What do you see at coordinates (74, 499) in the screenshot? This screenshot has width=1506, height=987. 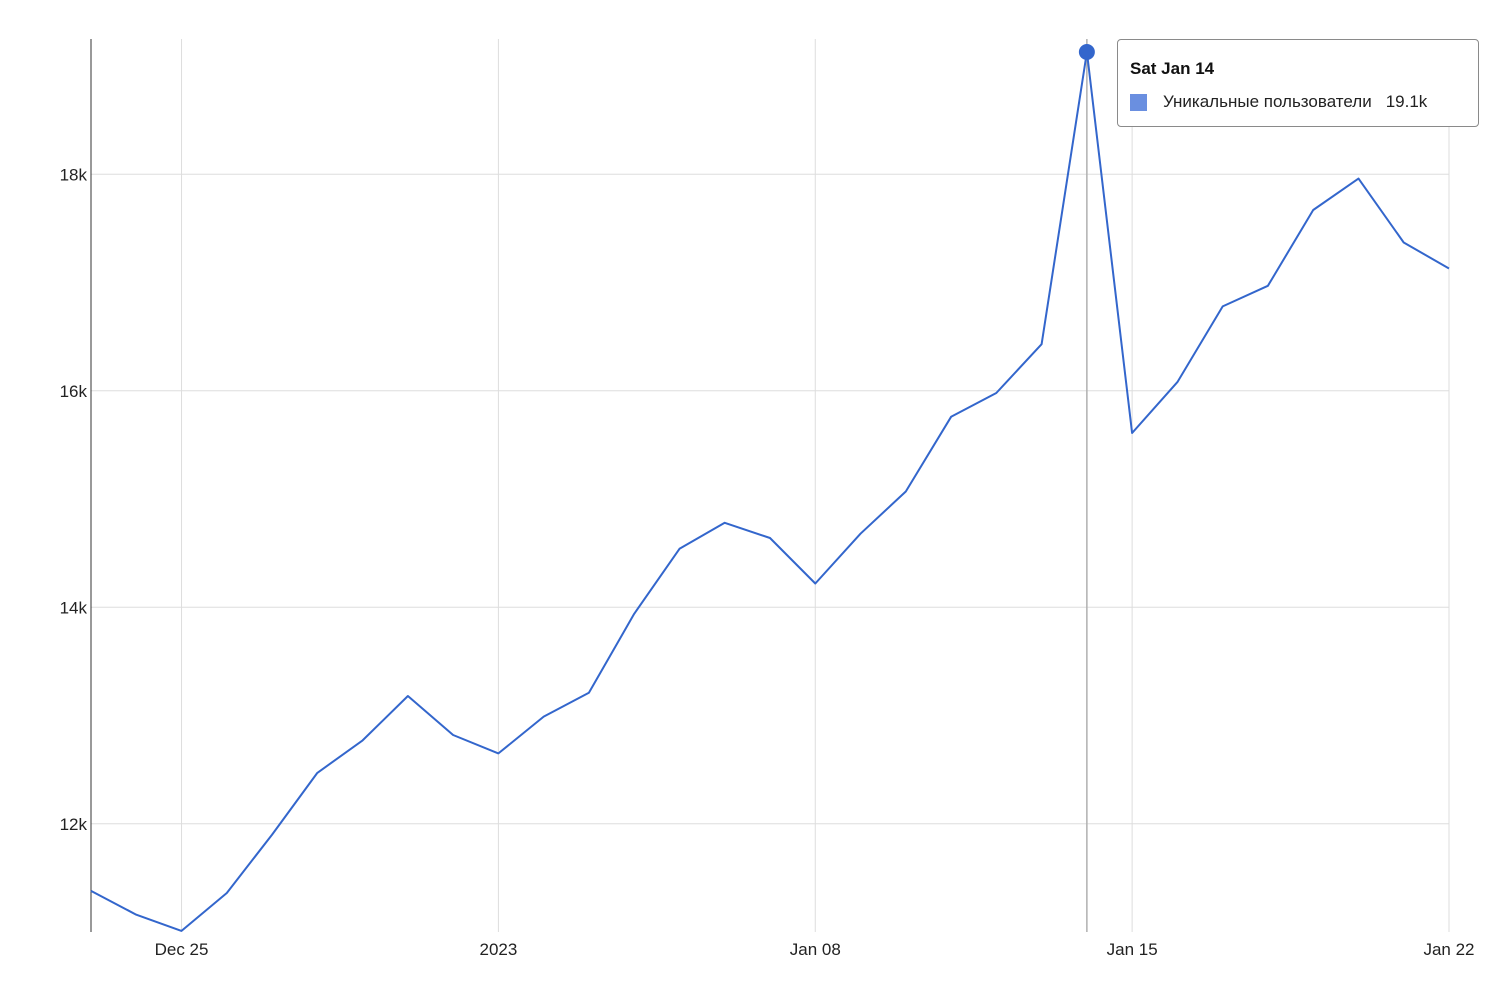 I see `y-axis-ticks: 12k 14k 16k 18k` at bounding box center [74, 499].